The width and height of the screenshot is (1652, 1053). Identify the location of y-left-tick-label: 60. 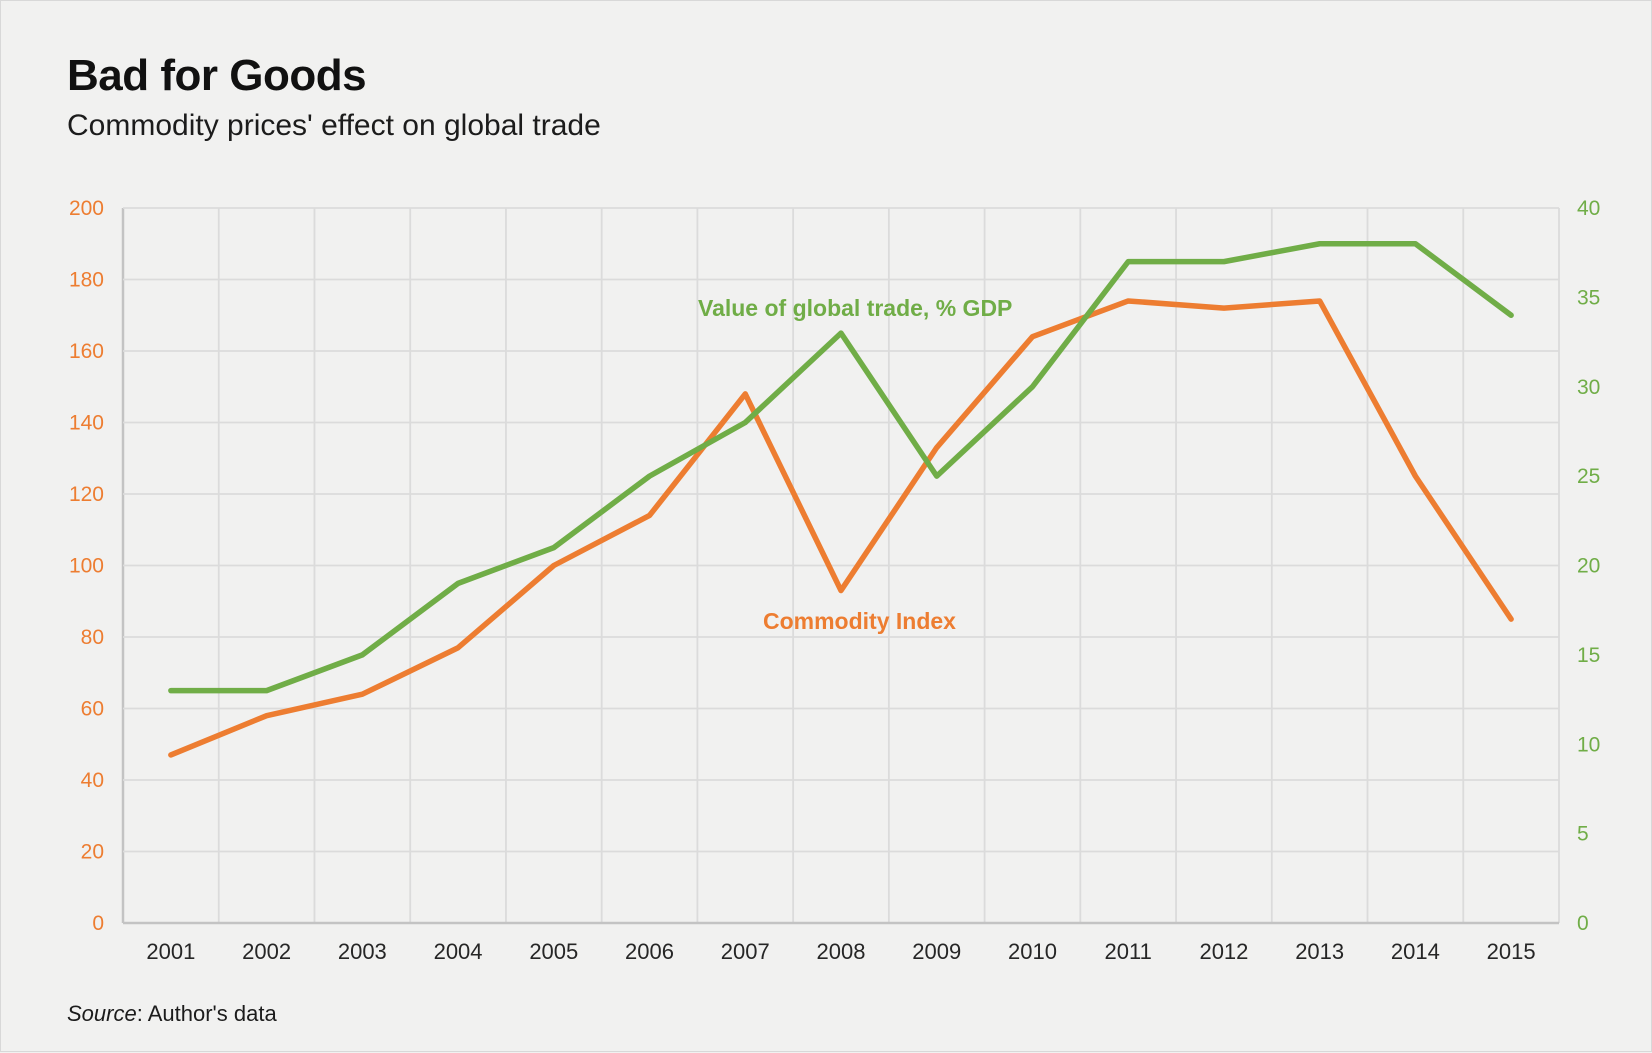
(92, 709).